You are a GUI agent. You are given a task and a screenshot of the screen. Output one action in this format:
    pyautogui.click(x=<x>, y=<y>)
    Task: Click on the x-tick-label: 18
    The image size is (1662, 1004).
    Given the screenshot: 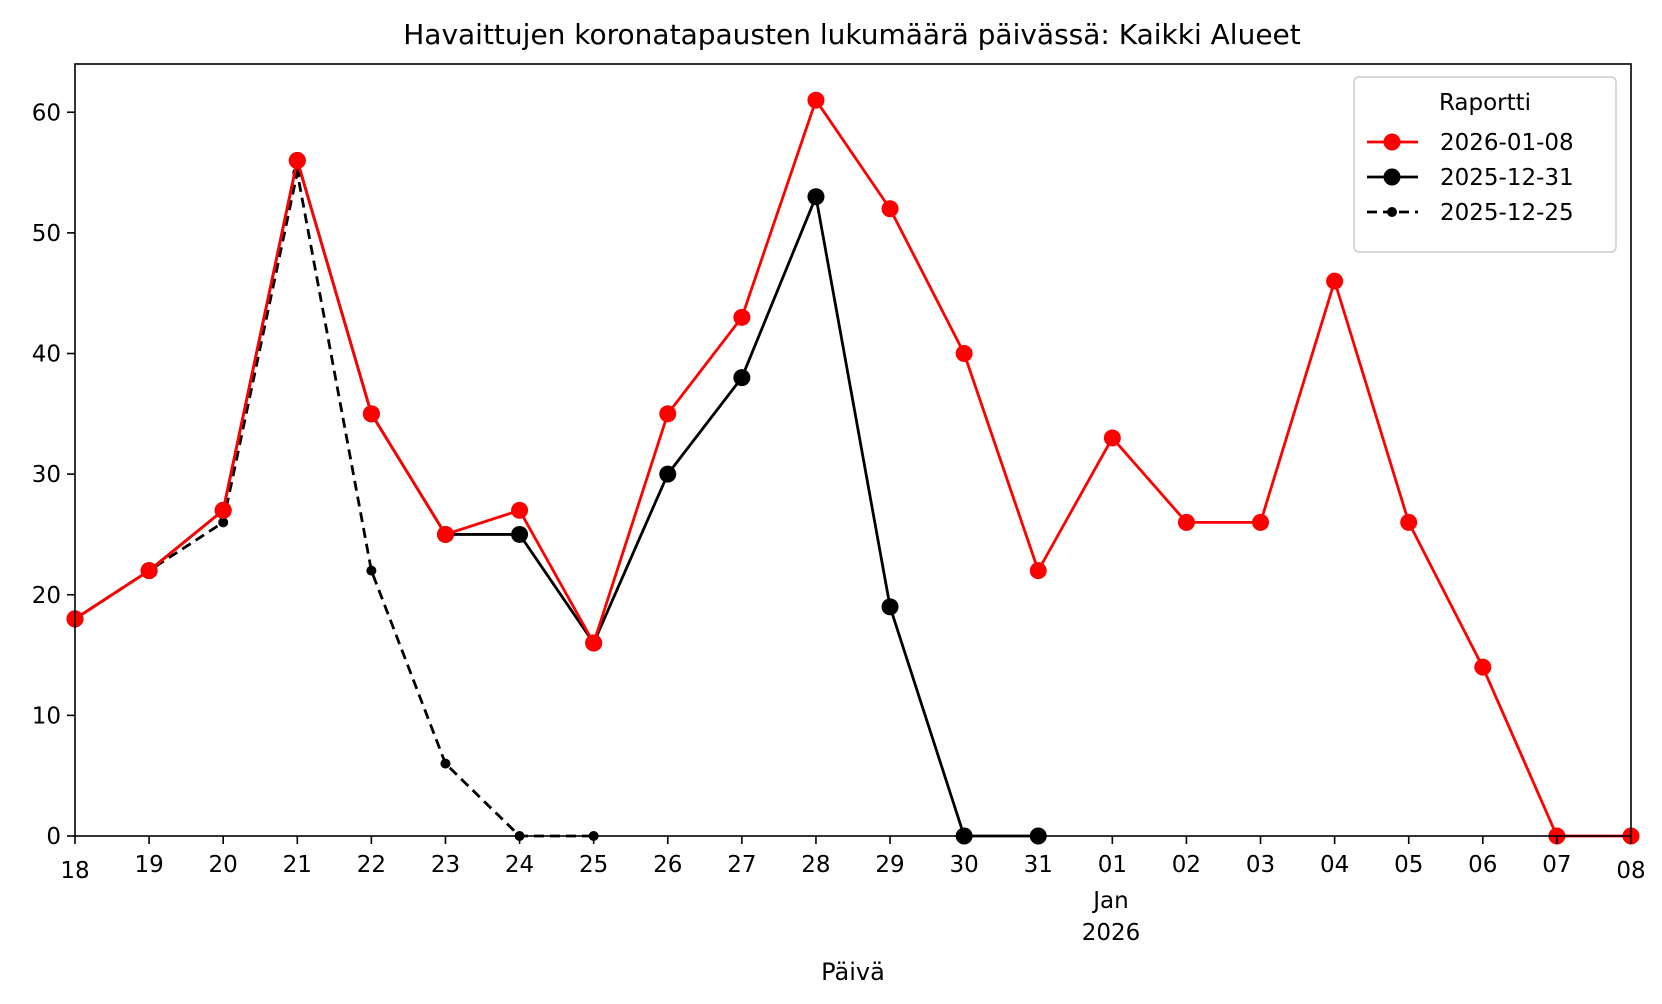 What is the action you would take?
    pyautogui.click(x=74, y=871)
    